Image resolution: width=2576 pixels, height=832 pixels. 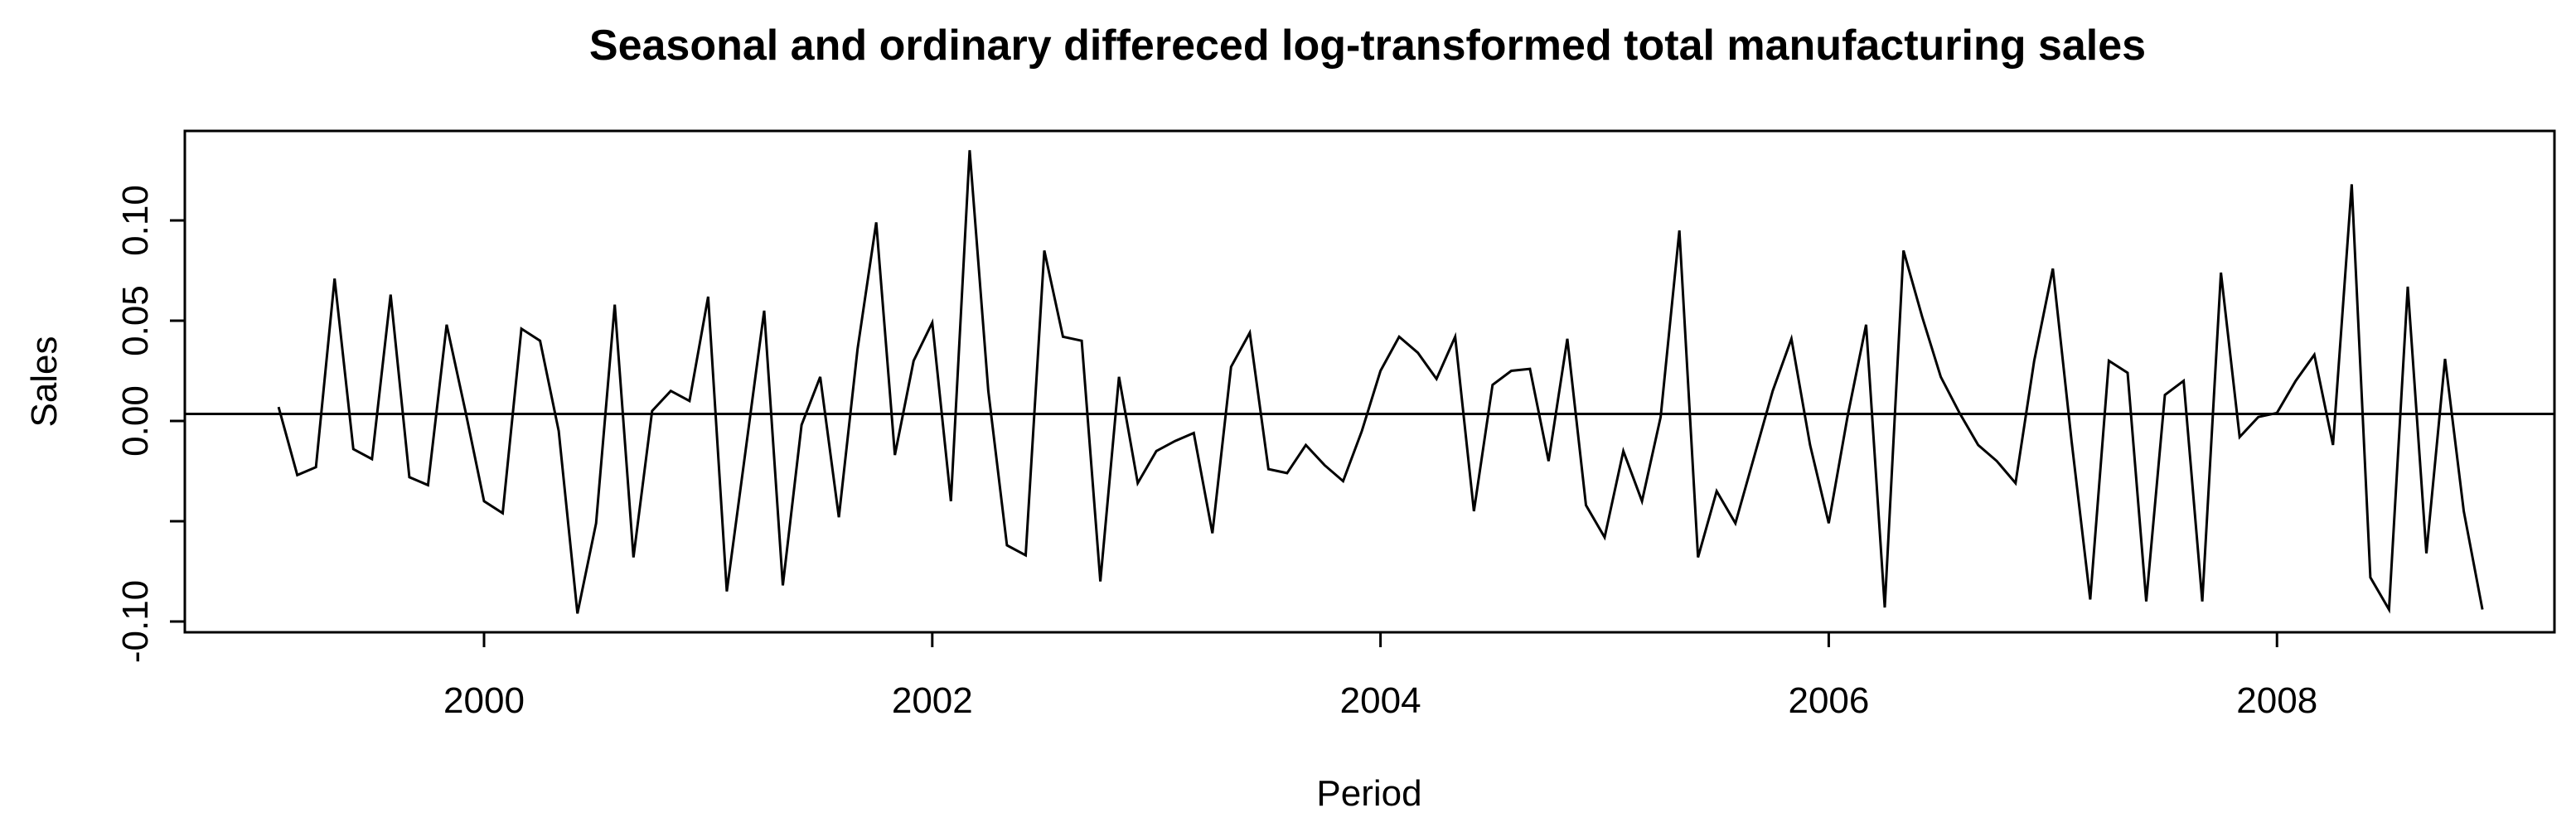 What do you see at coordinates (1368, 793) in the screenshot?
I see `x-axis-label: Period` at bounding box center [1368, 793].